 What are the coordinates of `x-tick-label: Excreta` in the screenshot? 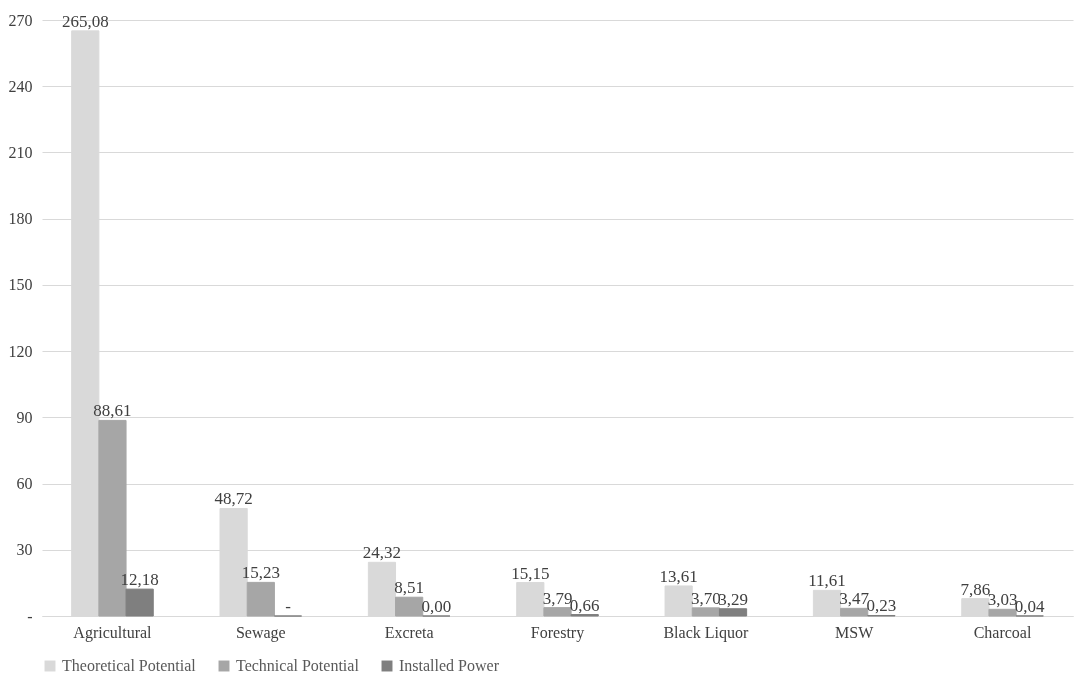 It's located at (409, 632).